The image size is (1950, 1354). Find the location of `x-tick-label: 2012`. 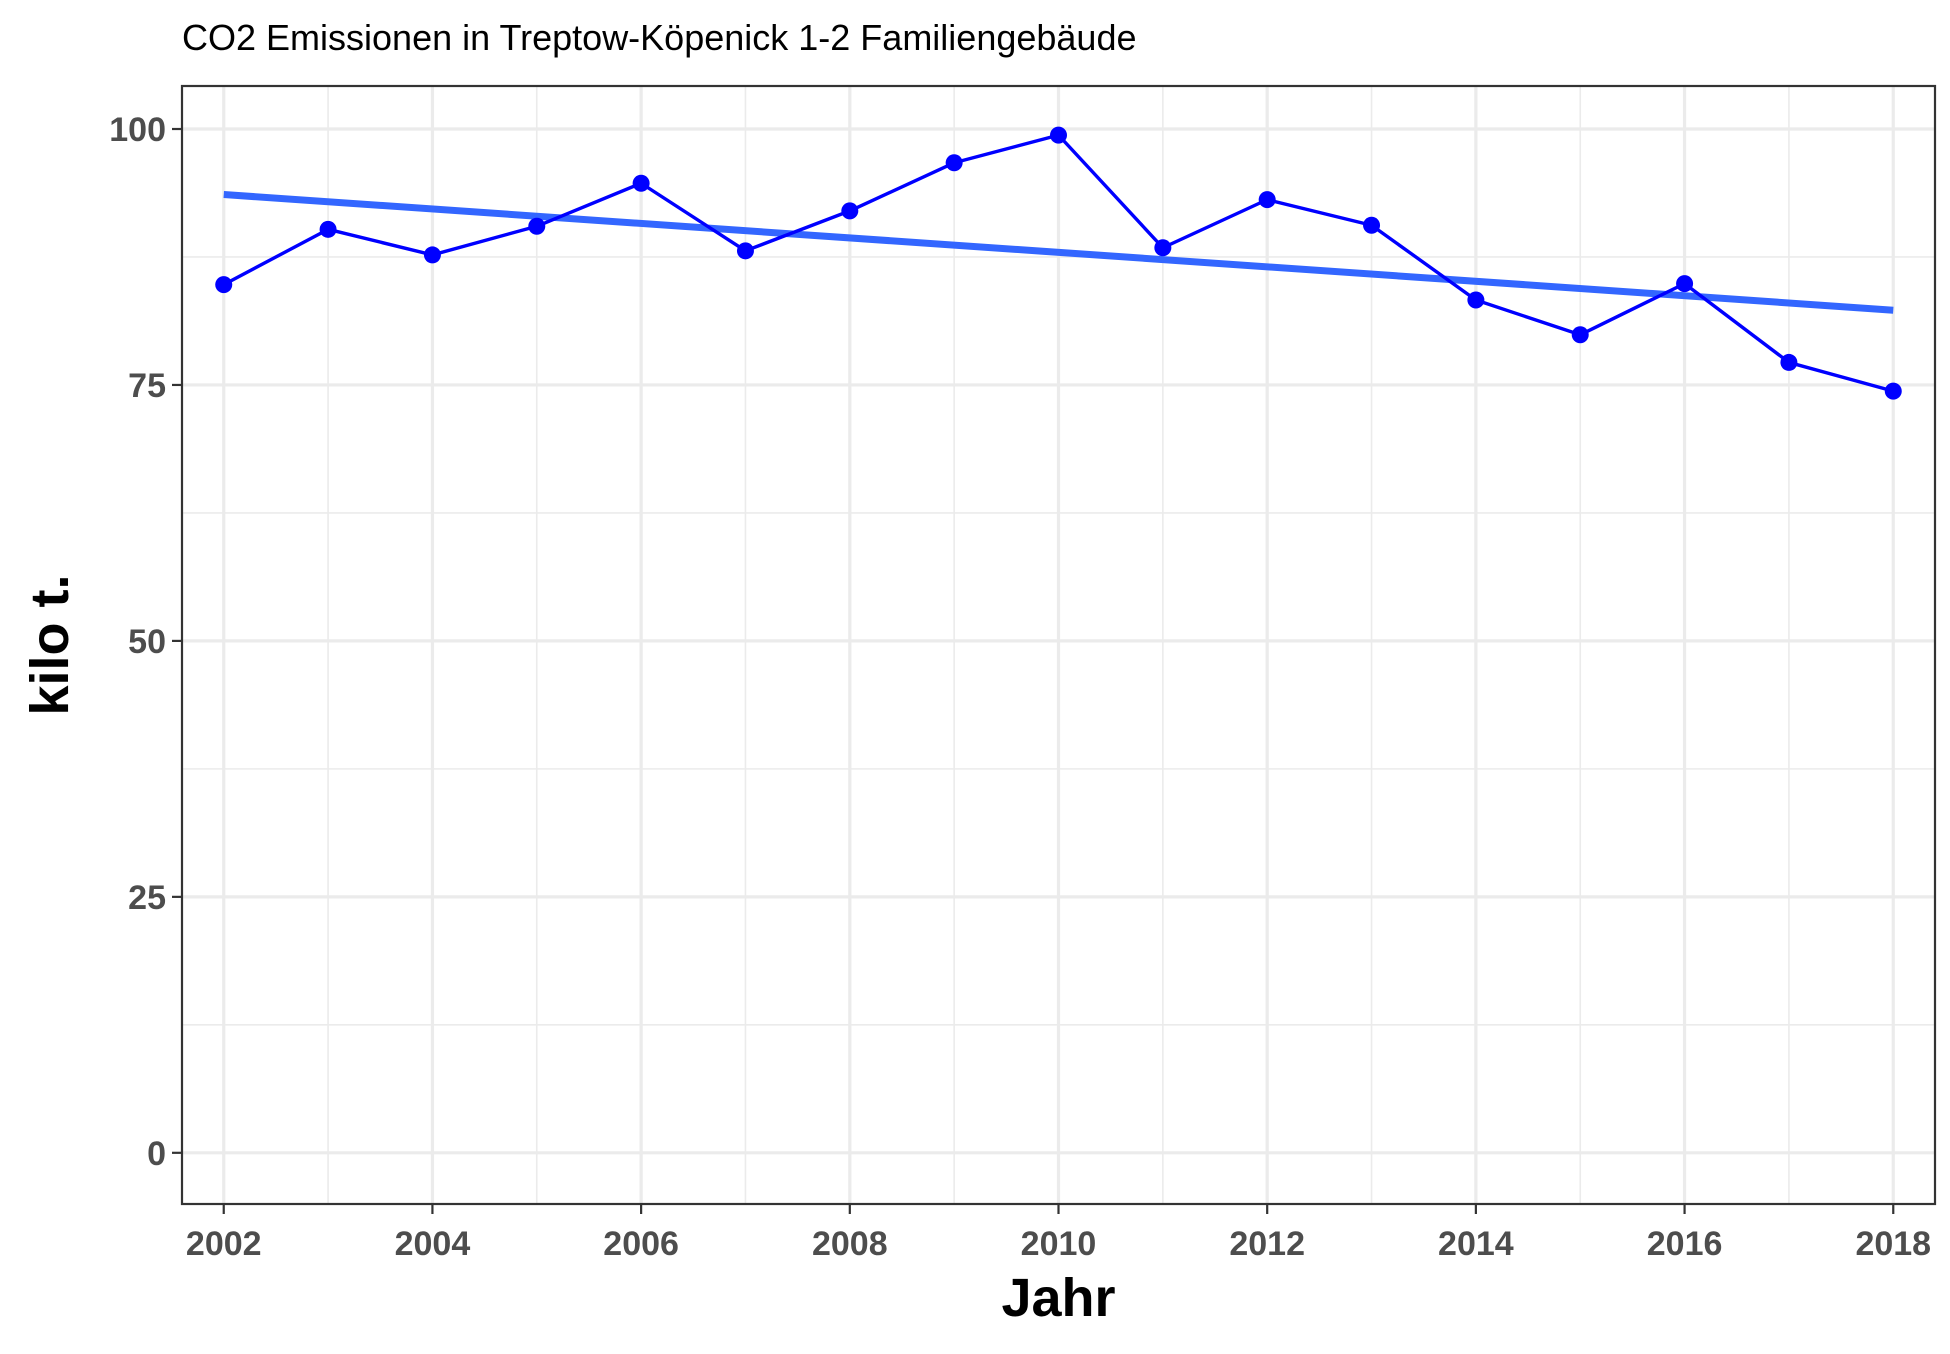

x-tick-label: 2012 is located at coordinates (1267, 1244).